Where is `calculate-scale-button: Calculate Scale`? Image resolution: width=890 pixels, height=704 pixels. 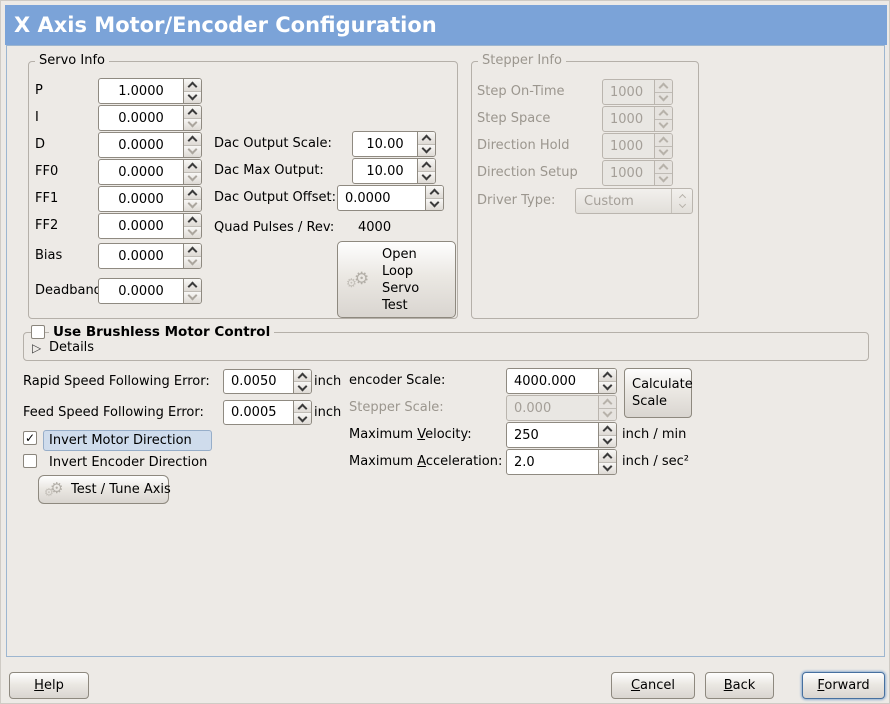 calculate-scale-button: Calculate Scale is located at coordinates (658, 393).